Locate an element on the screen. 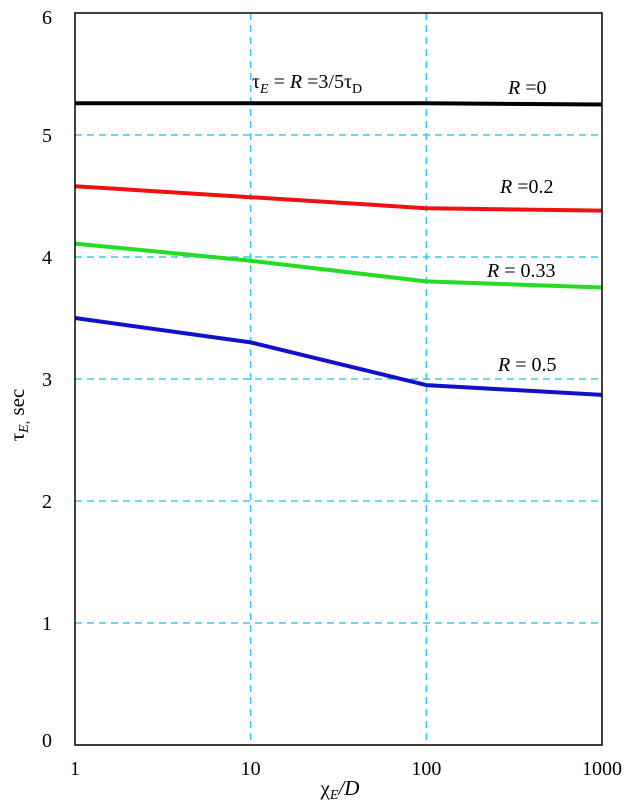 The height and width of the screenshot is (803, 629). x-tick-label-1000: 1000 is located at coordinates (602, 769).